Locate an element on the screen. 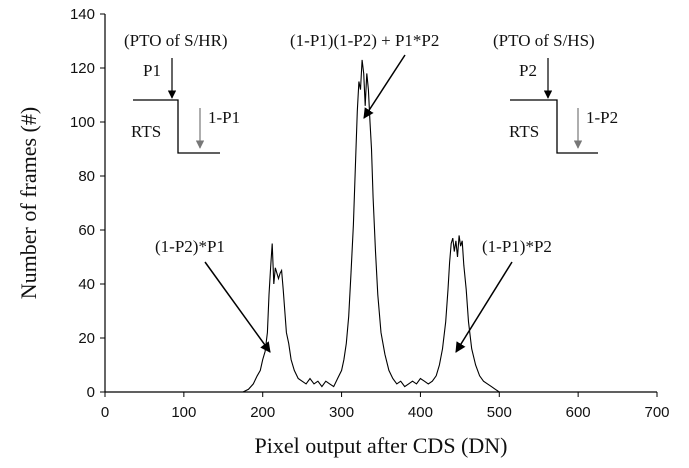  y-tick-label: 40 is located at coordinates (86, 284).